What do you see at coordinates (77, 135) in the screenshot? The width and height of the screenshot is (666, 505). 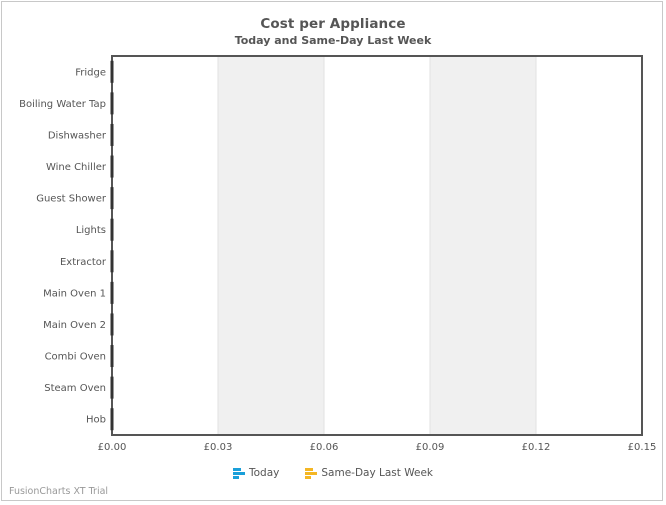 I see `category-label: Dishwasher` at bounding box center [77, 135].